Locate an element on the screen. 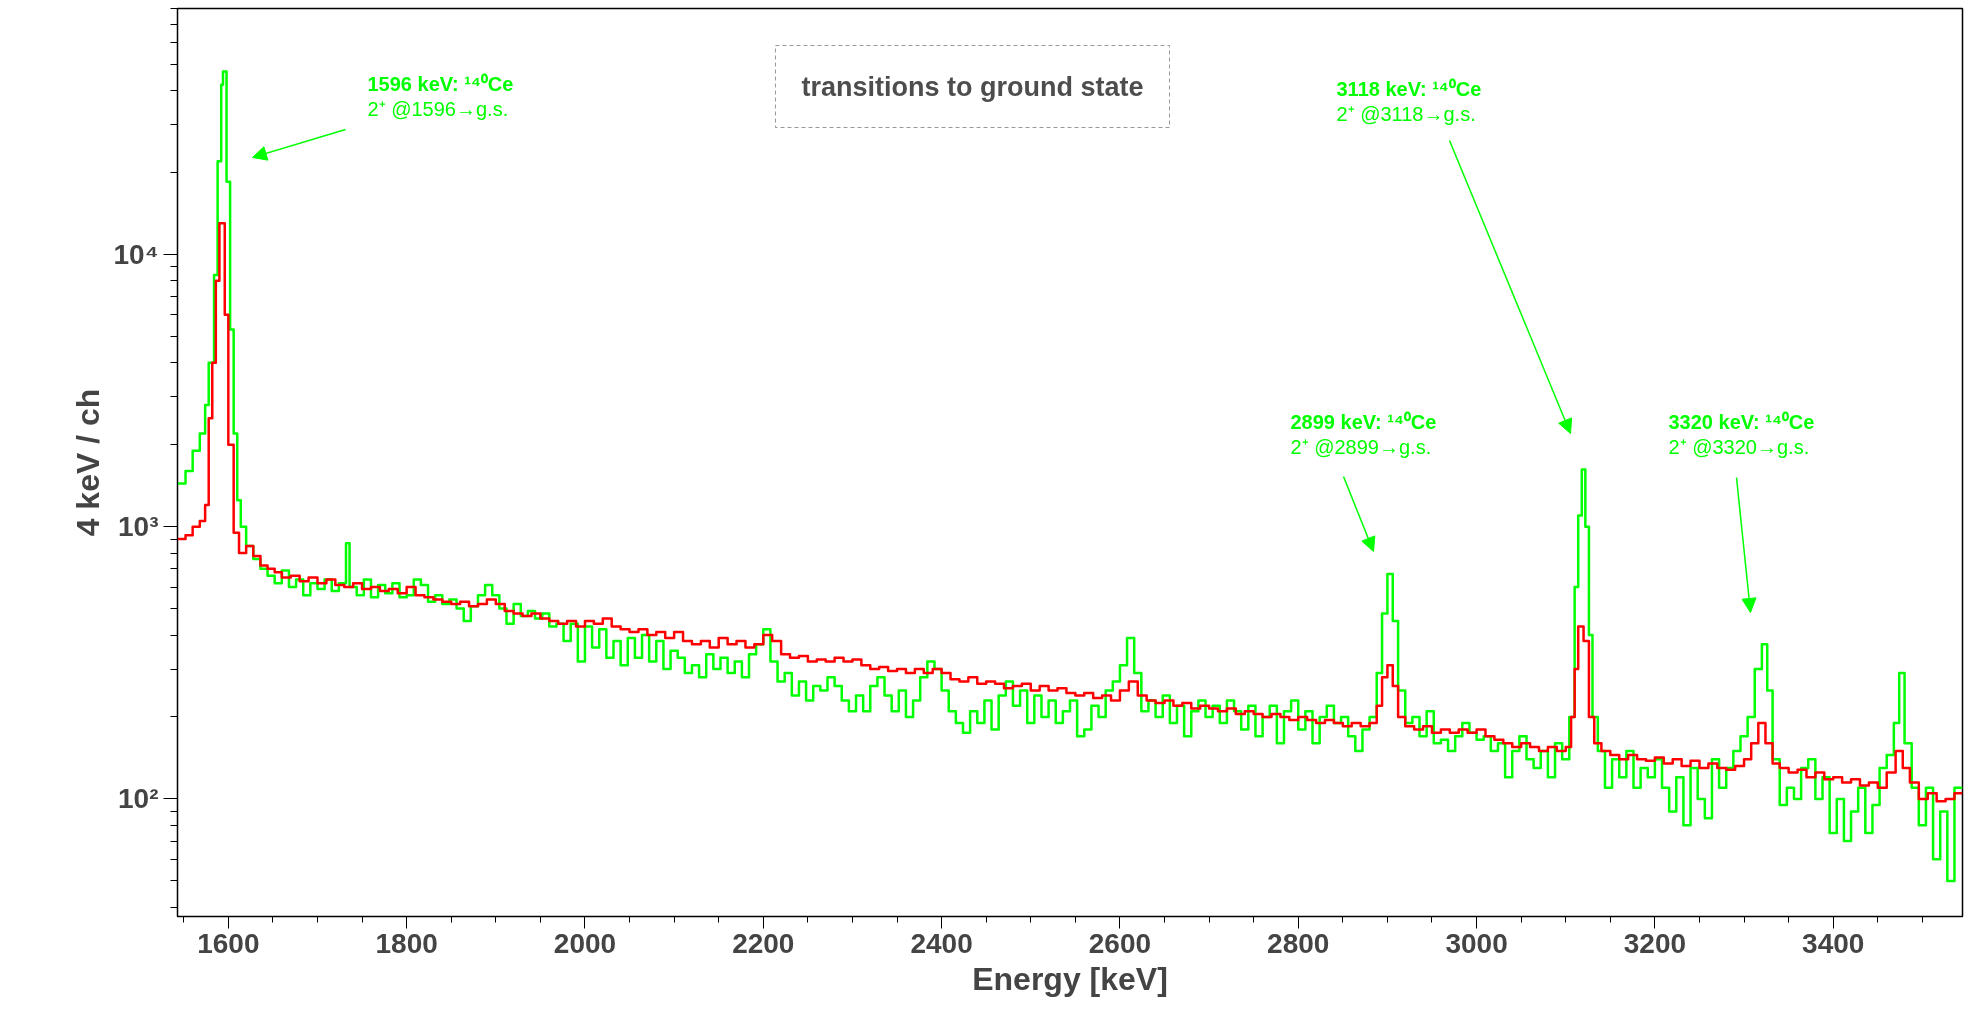 The height and width of the screenshot is (1029, 1979). y-tick-label: 10³ is located at coordinates (138, 527).